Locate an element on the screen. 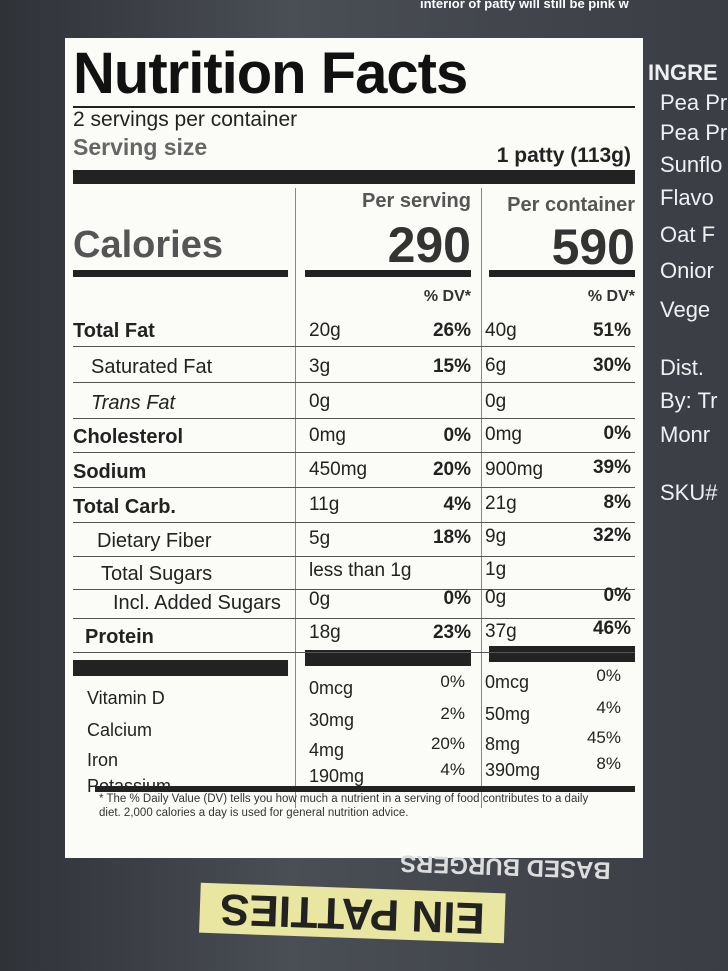  calories-value: 590 is located at coordinates (593, 247).